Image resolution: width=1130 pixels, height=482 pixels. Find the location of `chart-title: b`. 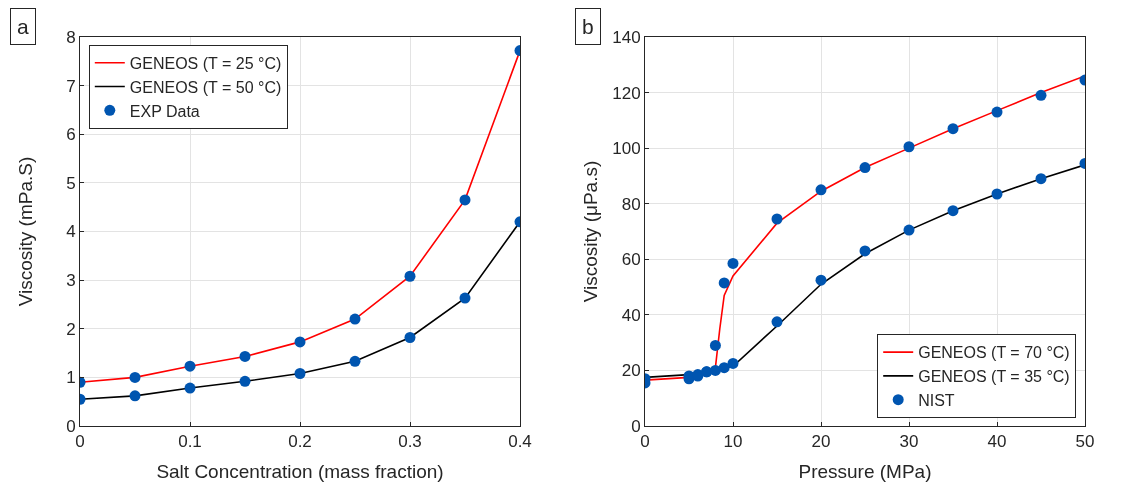

chart-title: b is located at coordinates (588, 26).